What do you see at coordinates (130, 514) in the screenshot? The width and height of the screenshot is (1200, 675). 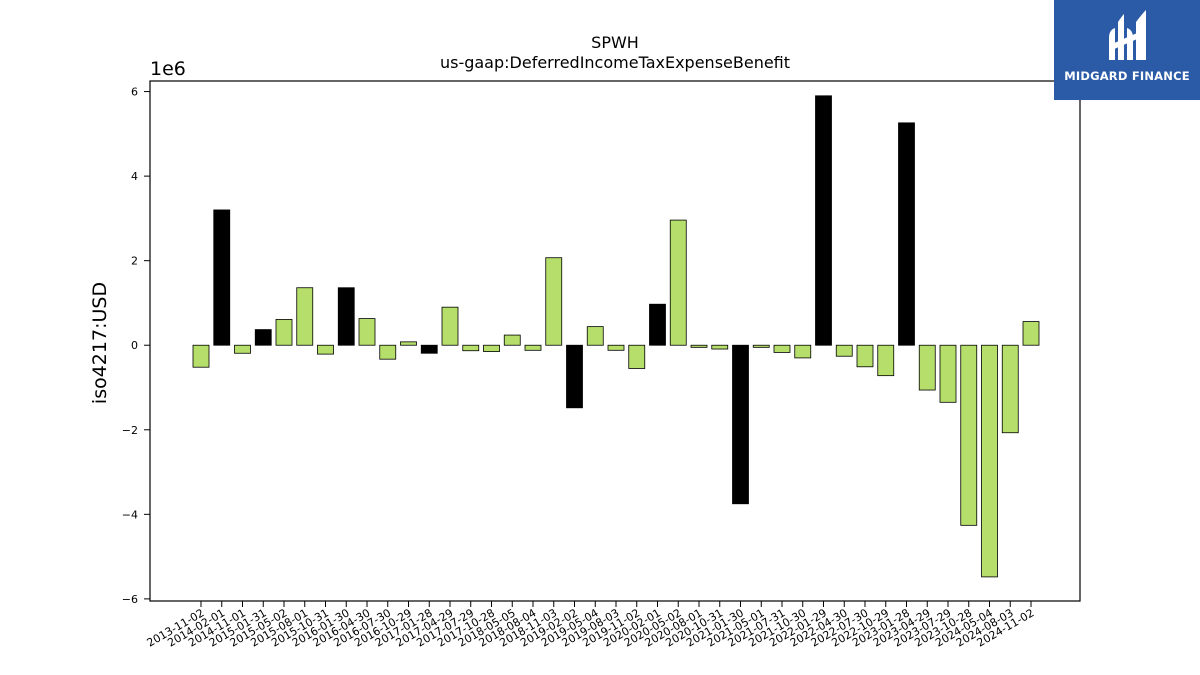 I see `y-tick-label: −4` at bounding box center [130, 514].